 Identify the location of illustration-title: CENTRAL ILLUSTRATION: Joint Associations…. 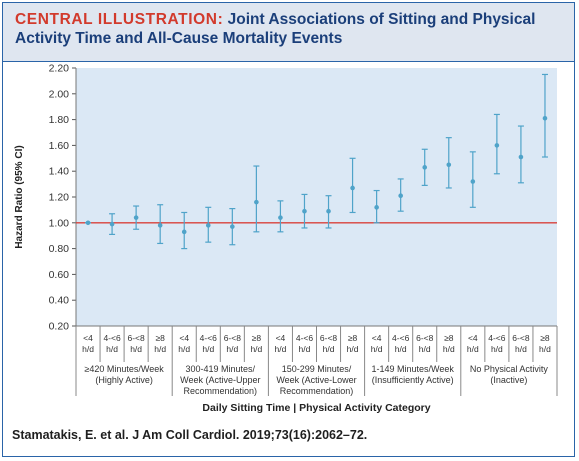
(290, 29).